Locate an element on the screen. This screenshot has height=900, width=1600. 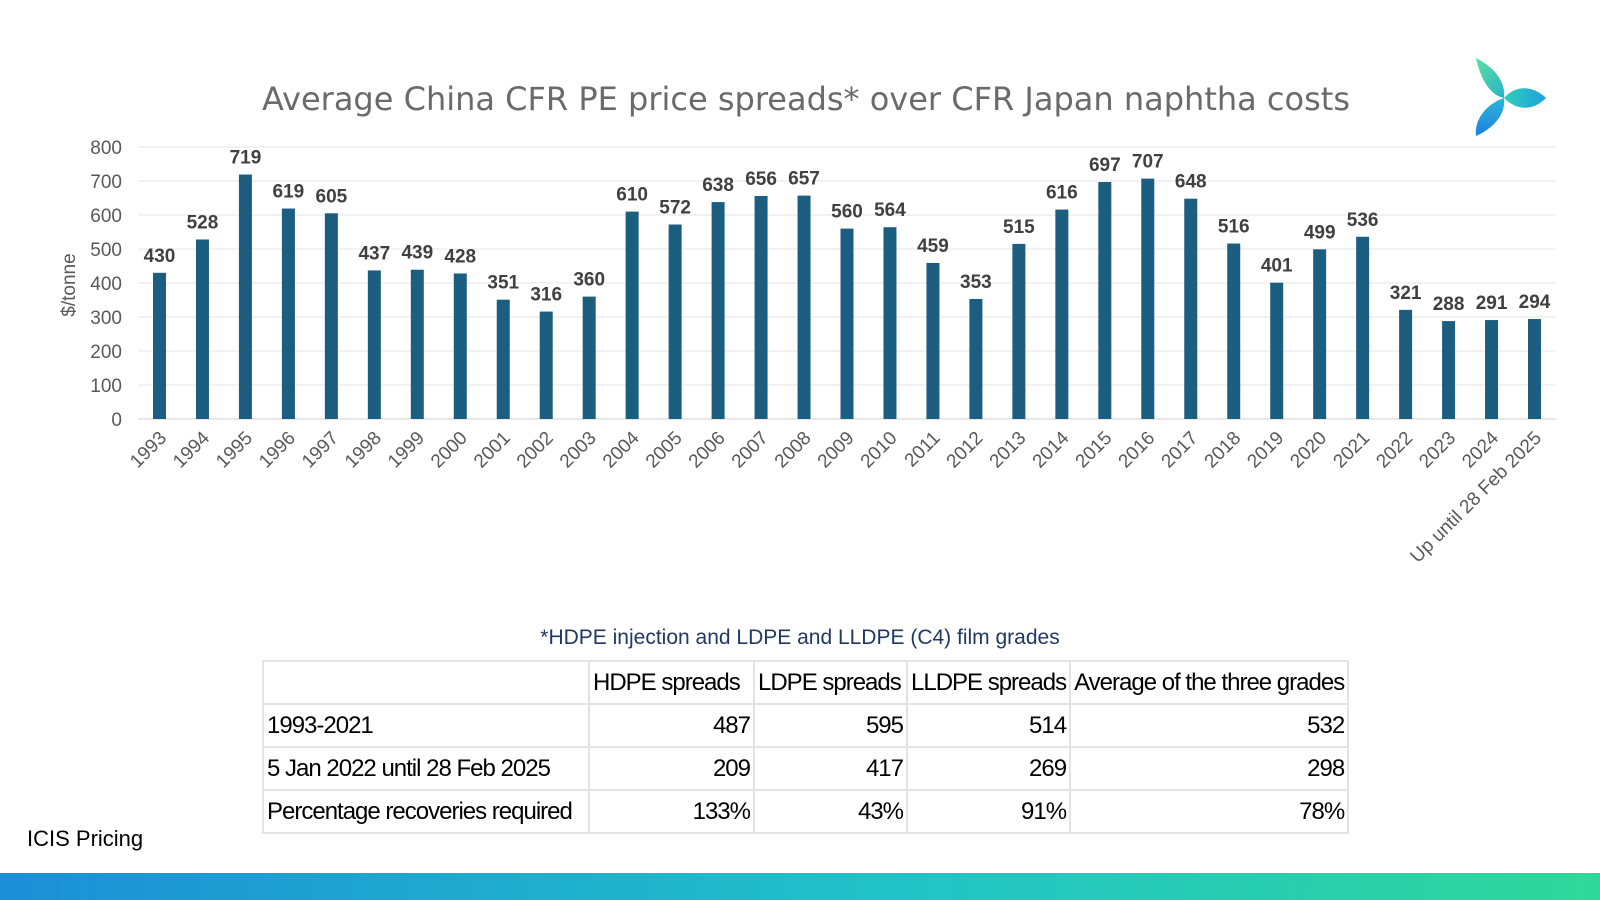
table-cell: 78% is located at coordinates (1209, 811).